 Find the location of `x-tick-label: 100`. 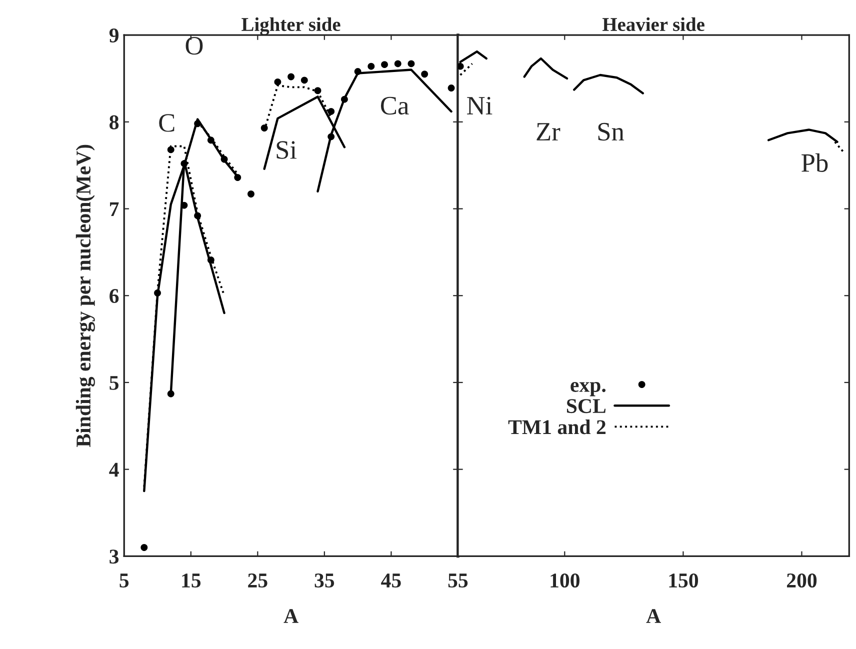

x-tick-label: 100 is located at coordinates (565, 580).